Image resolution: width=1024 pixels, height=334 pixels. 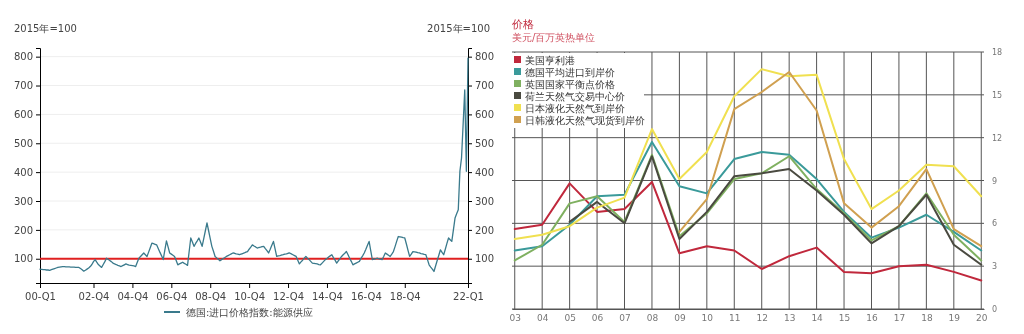 What do you see at coordinates (23, 143) in the screenshot?
I see `y-tick-label: 500` at bounding box center [23, 143].